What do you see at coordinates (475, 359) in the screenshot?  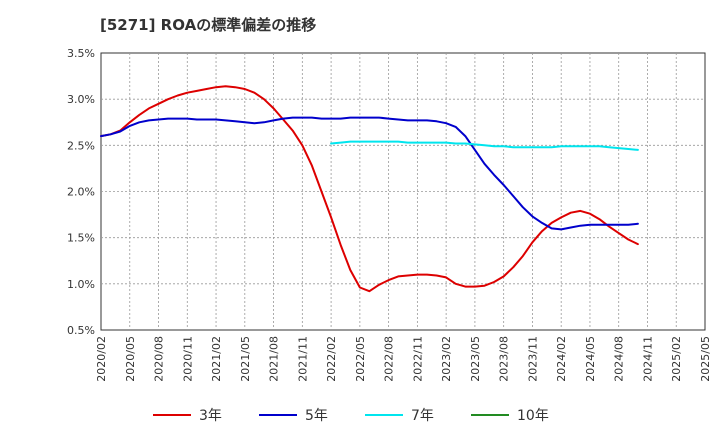 I see `x-tick-label: 2023/05` at bounding box center [475, 359].